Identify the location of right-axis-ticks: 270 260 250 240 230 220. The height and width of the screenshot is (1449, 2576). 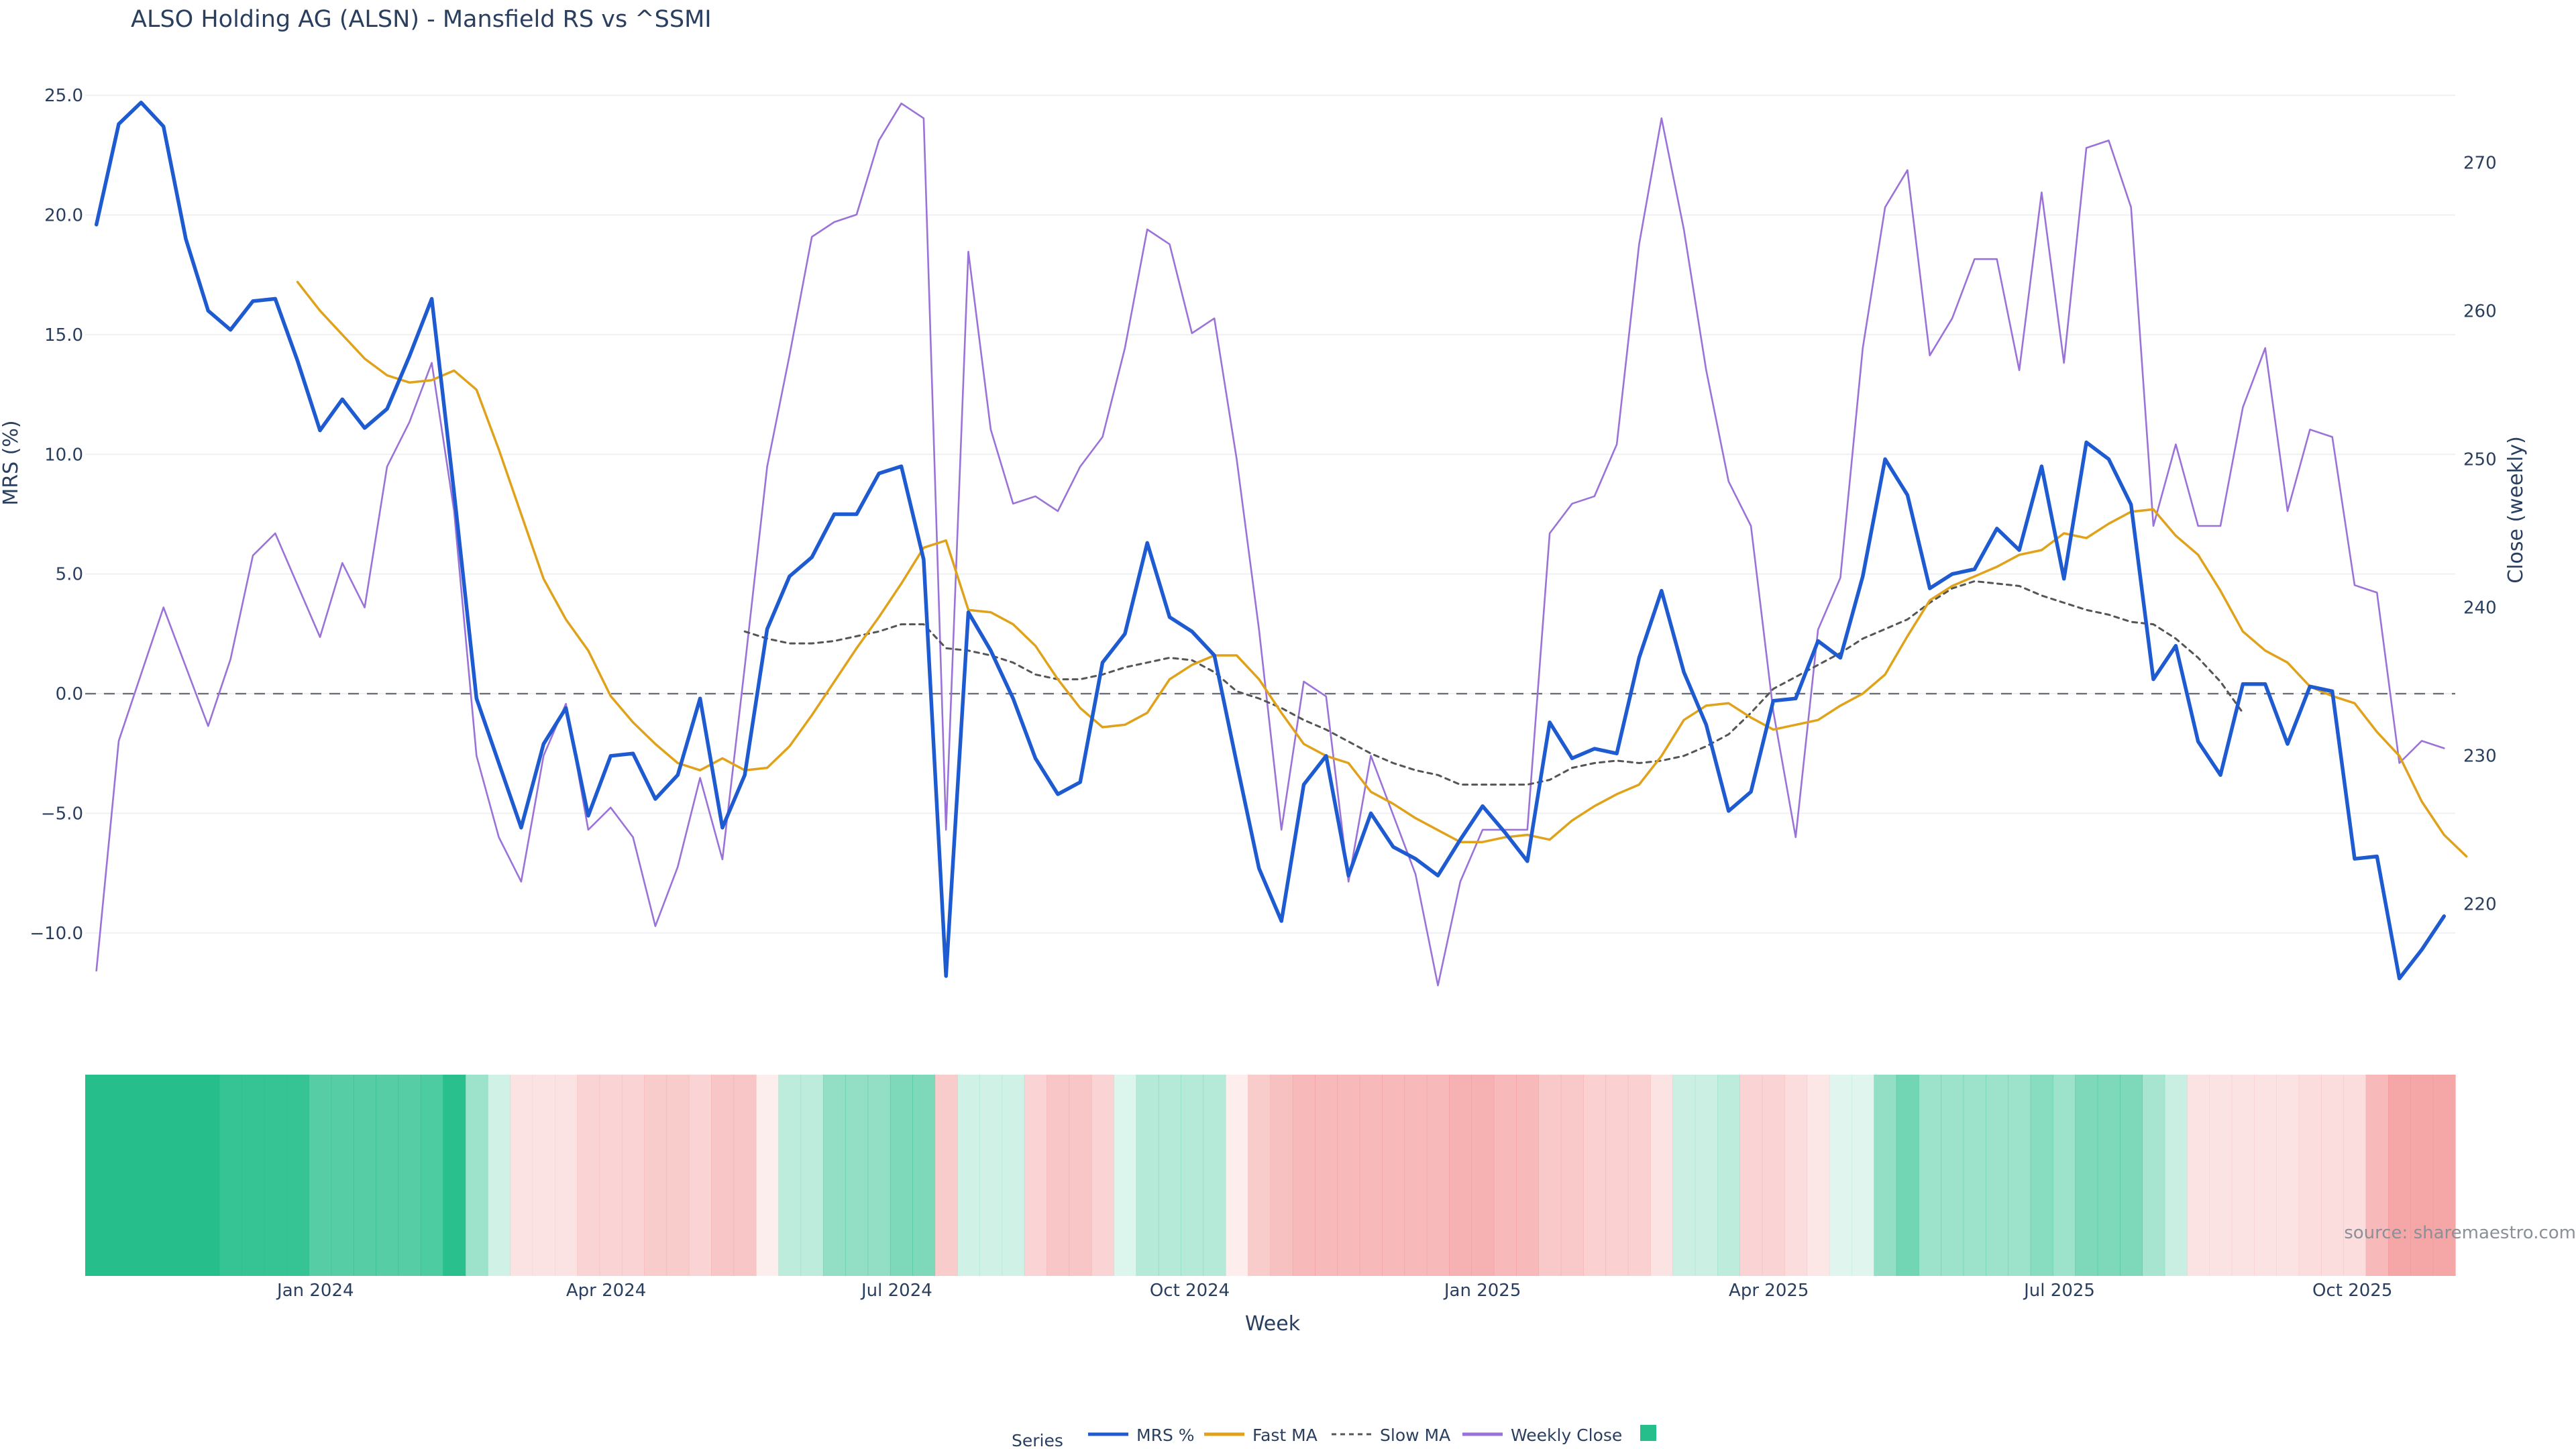
(2480, 534).